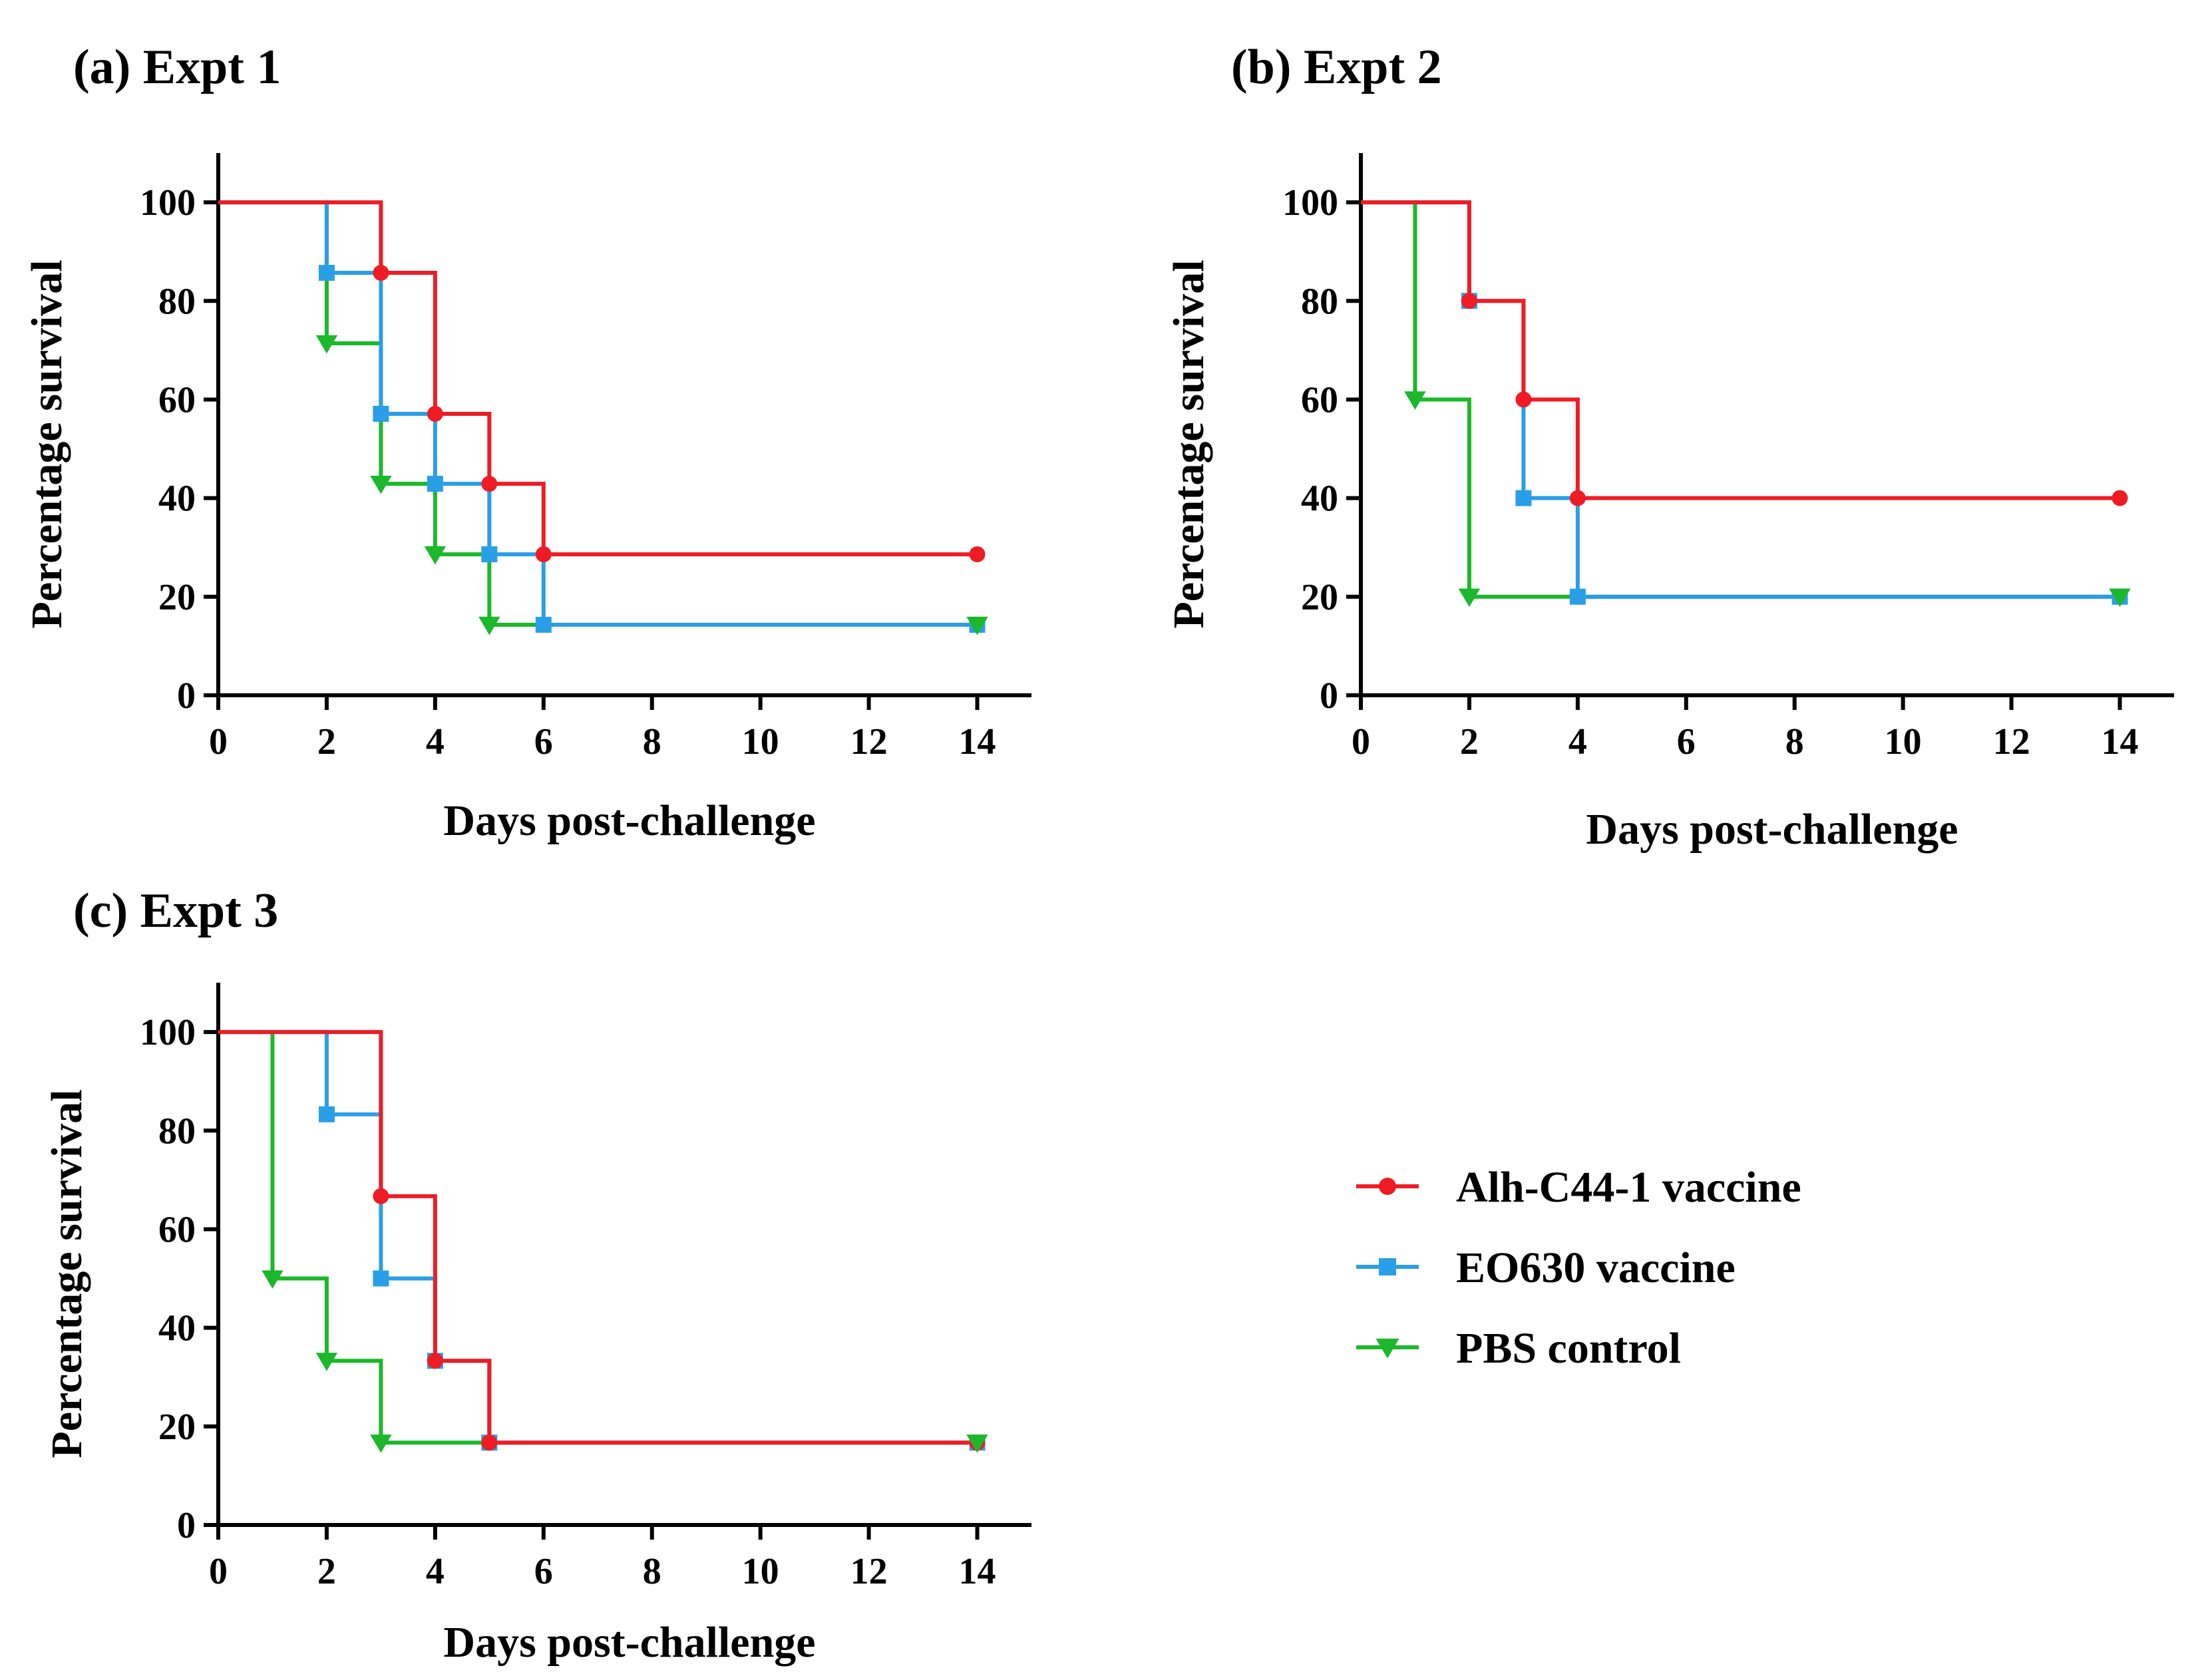 The width and height of the screenshot is (2204, 1680). I want to click on legend-label: Alh-C44-1 vaccine, so click(1628, 1187).